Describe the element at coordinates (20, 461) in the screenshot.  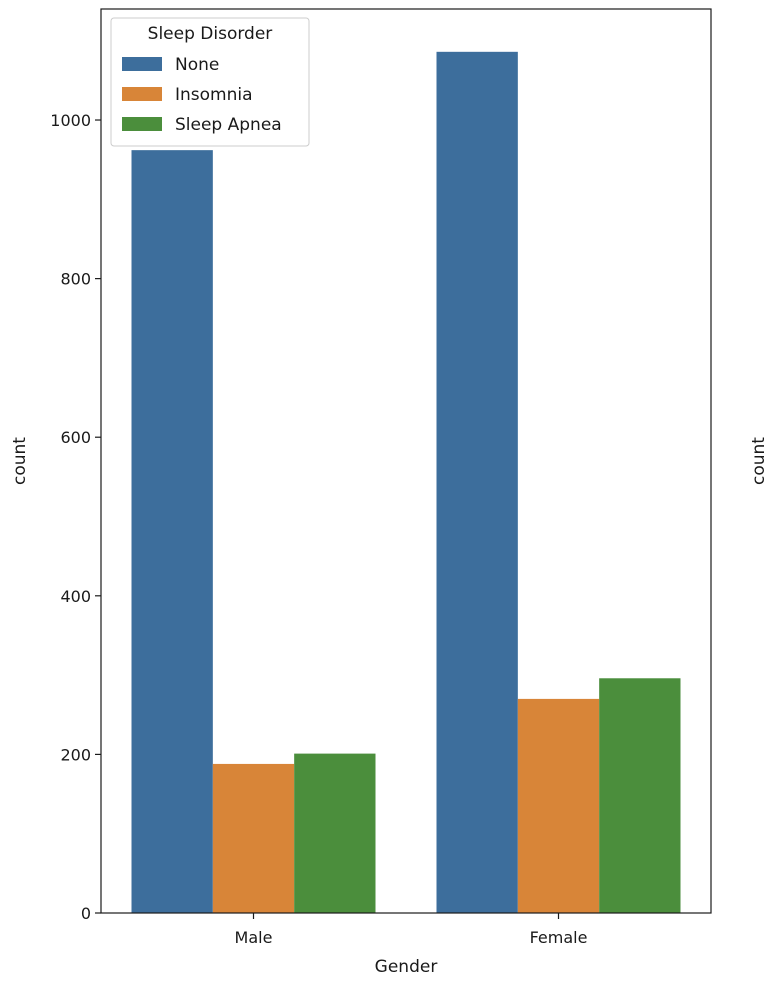
I see `y-axis-label: count` at that location.